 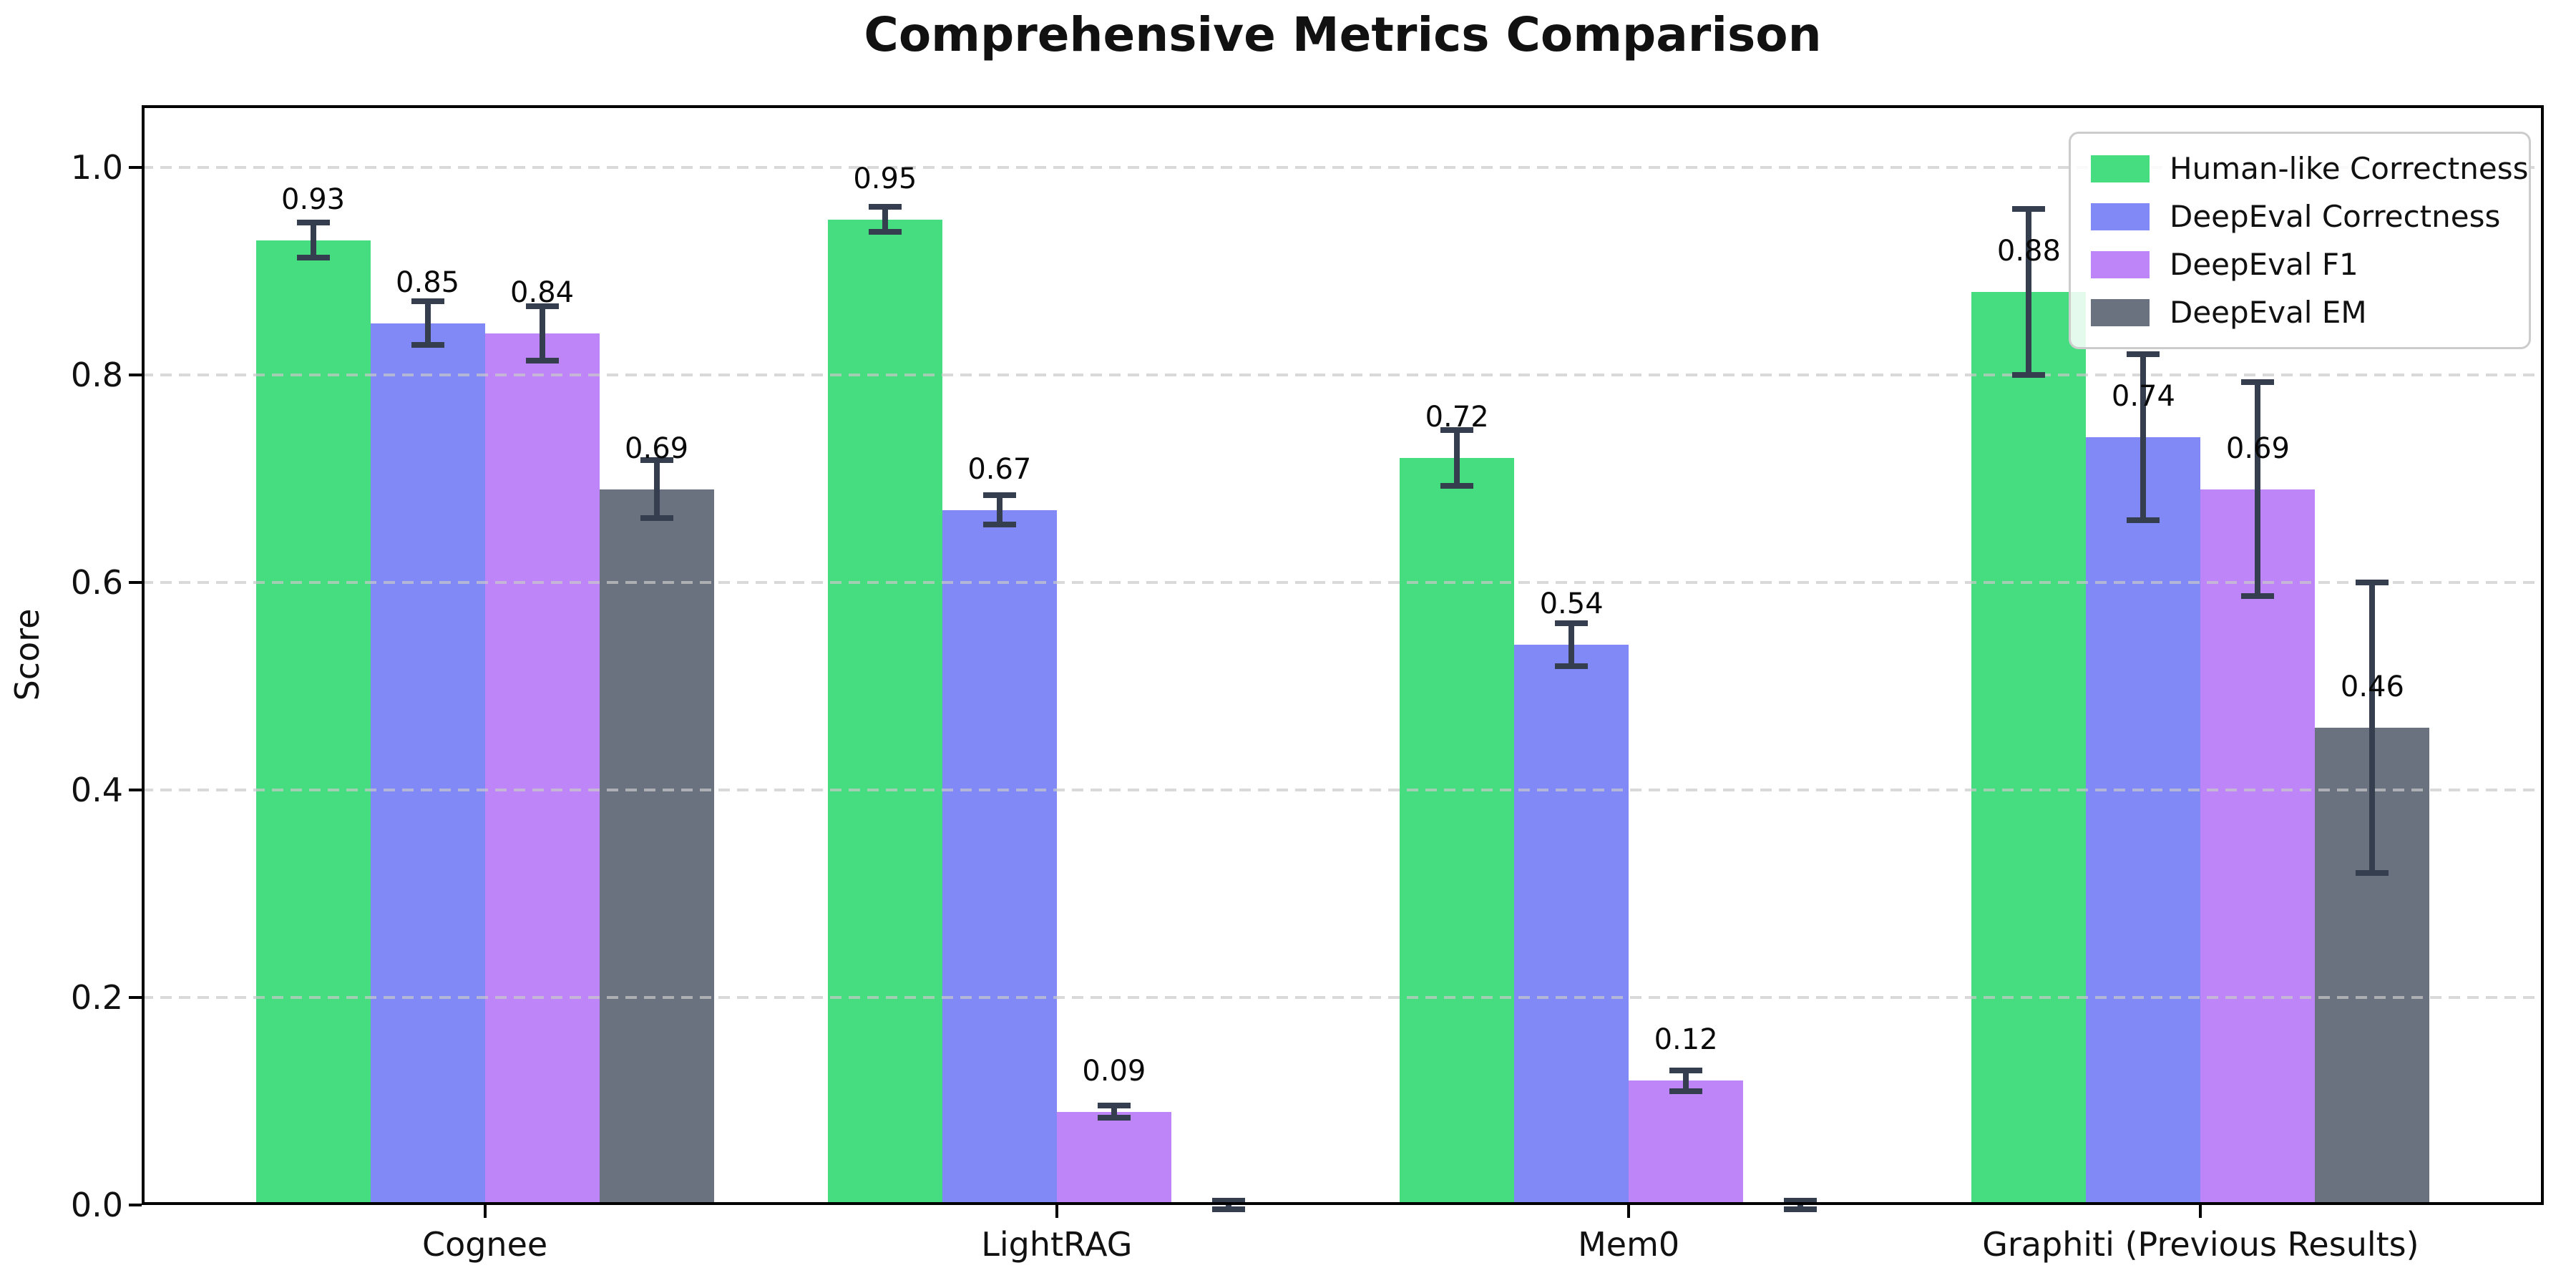 I want to click on error-bar-graphiti-previous-results-deepeval-correctness, so click(x=2143, y=437).